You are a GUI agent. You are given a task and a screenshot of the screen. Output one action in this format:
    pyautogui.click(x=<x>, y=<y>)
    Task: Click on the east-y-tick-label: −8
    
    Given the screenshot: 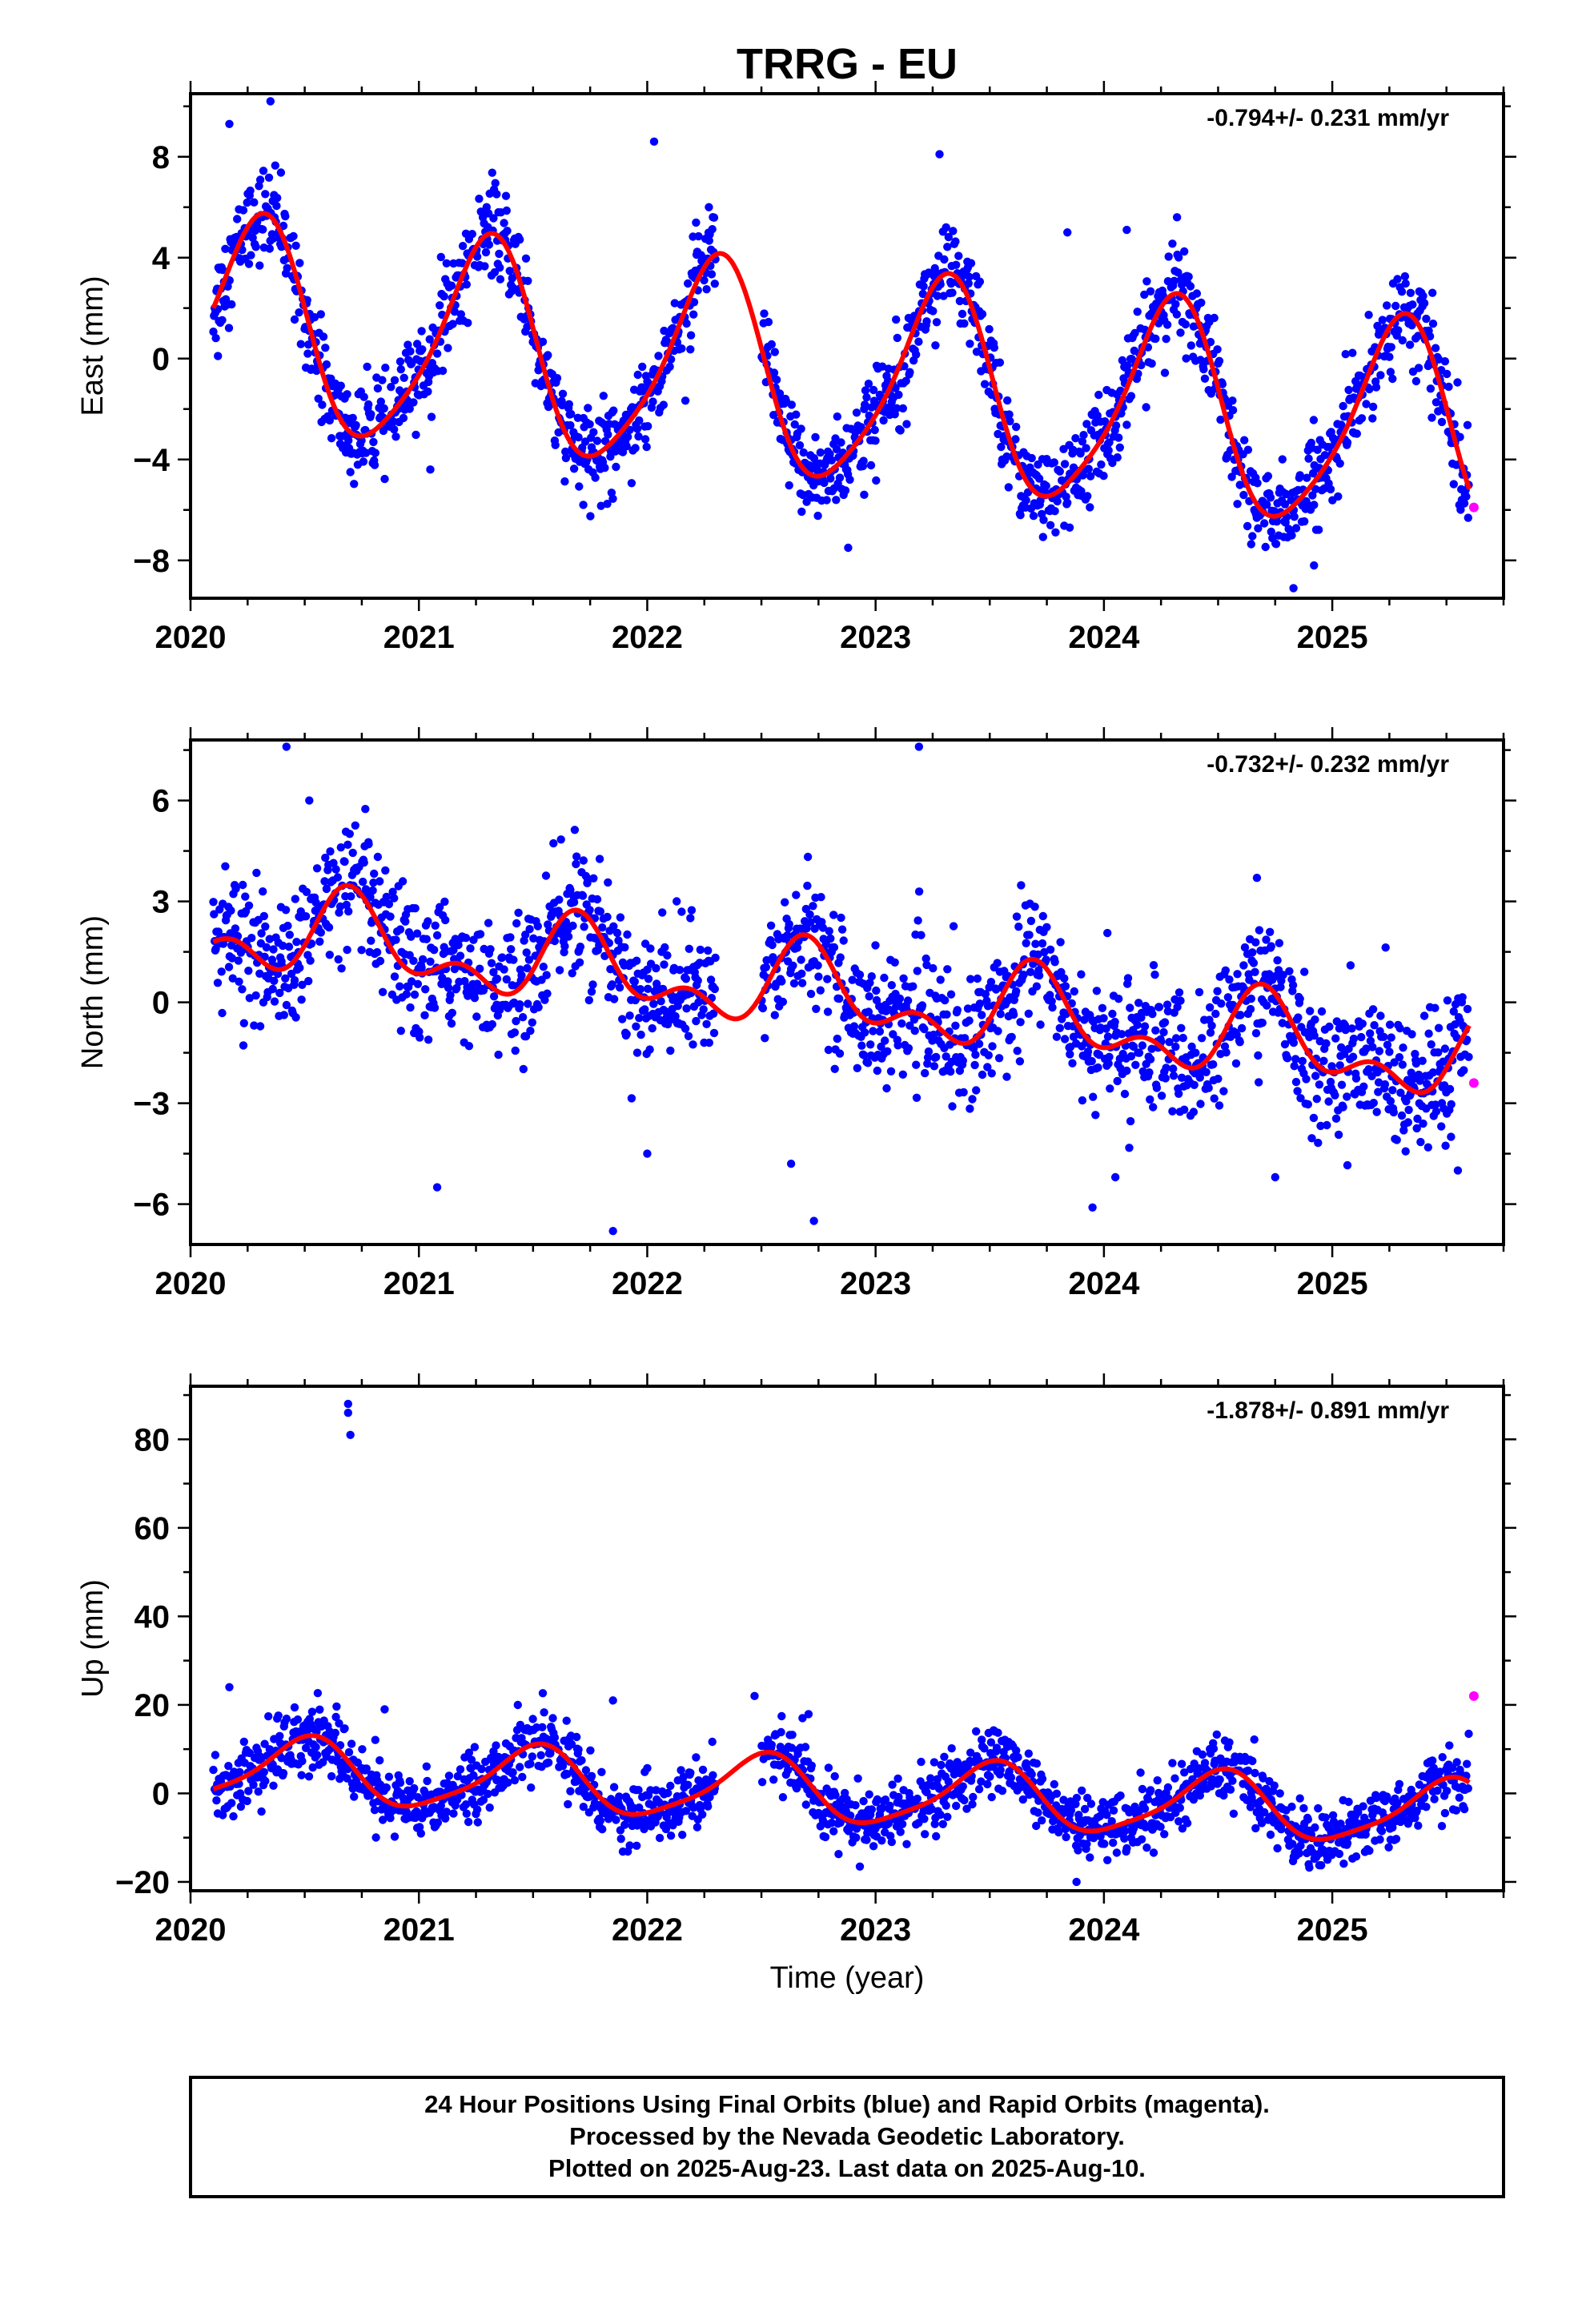 What is the action you would take?
    pyautogui.click(x=151, y=561)
    